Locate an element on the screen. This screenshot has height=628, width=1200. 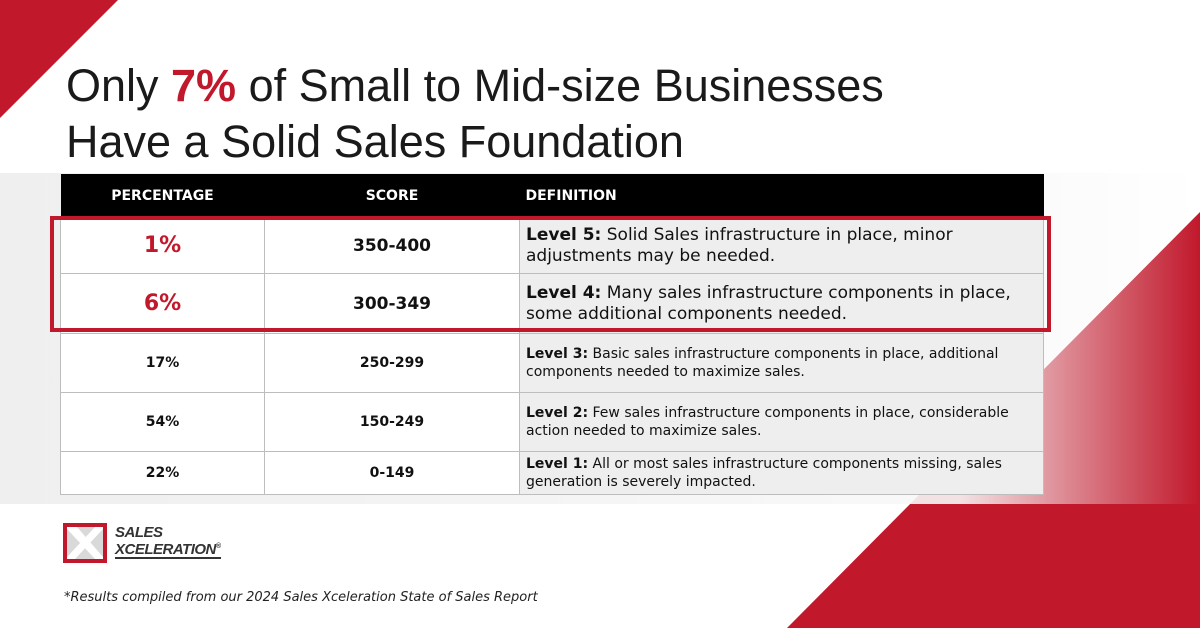
row-percentage: 17% is located at coordinates (162, 363).